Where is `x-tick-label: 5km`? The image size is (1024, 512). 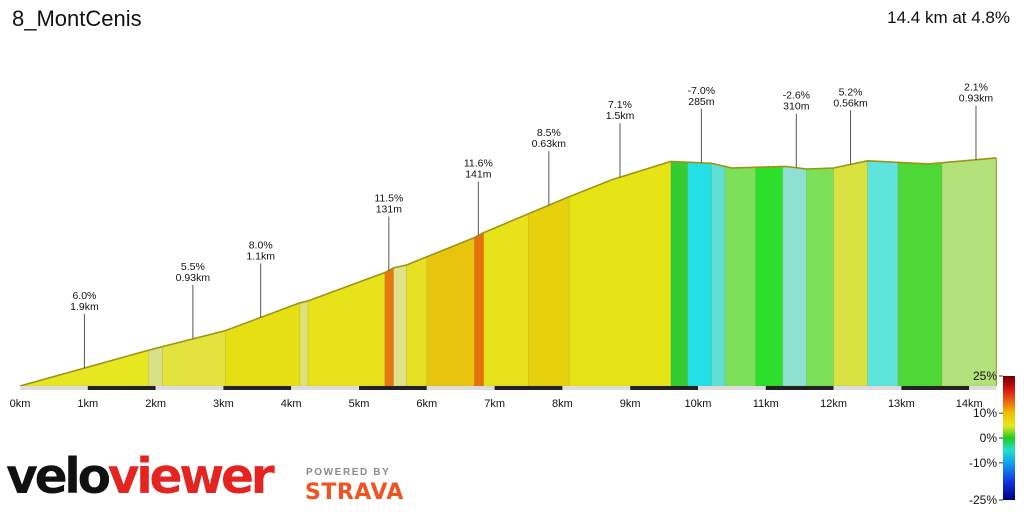
x-tick-label: 5km is located at coordinates (359, 404).